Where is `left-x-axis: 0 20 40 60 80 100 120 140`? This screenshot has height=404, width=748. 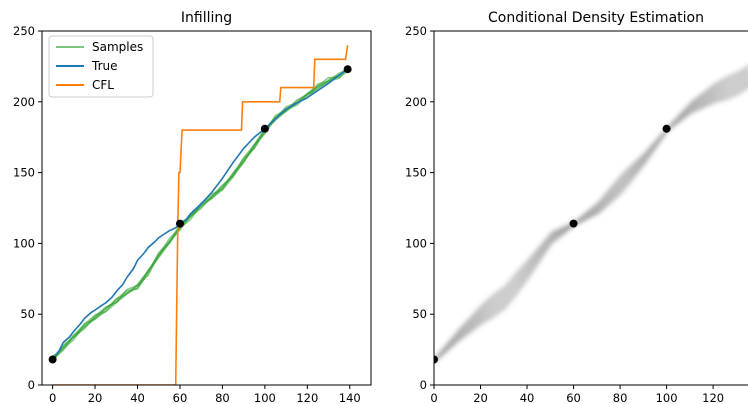
left-x-axis: 0 20 40 60 80 100 120 140 is located at coordinates (205, 394).